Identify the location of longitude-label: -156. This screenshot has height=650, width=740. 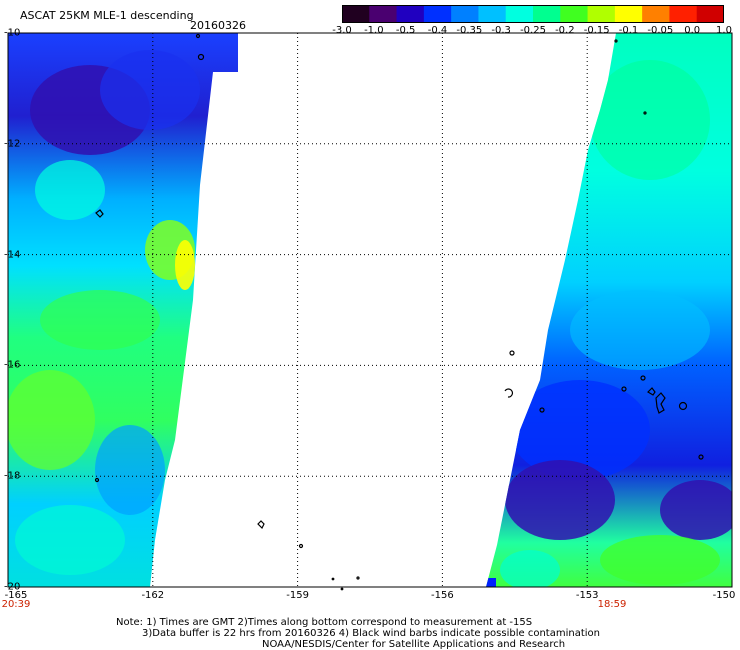
(442, 595).